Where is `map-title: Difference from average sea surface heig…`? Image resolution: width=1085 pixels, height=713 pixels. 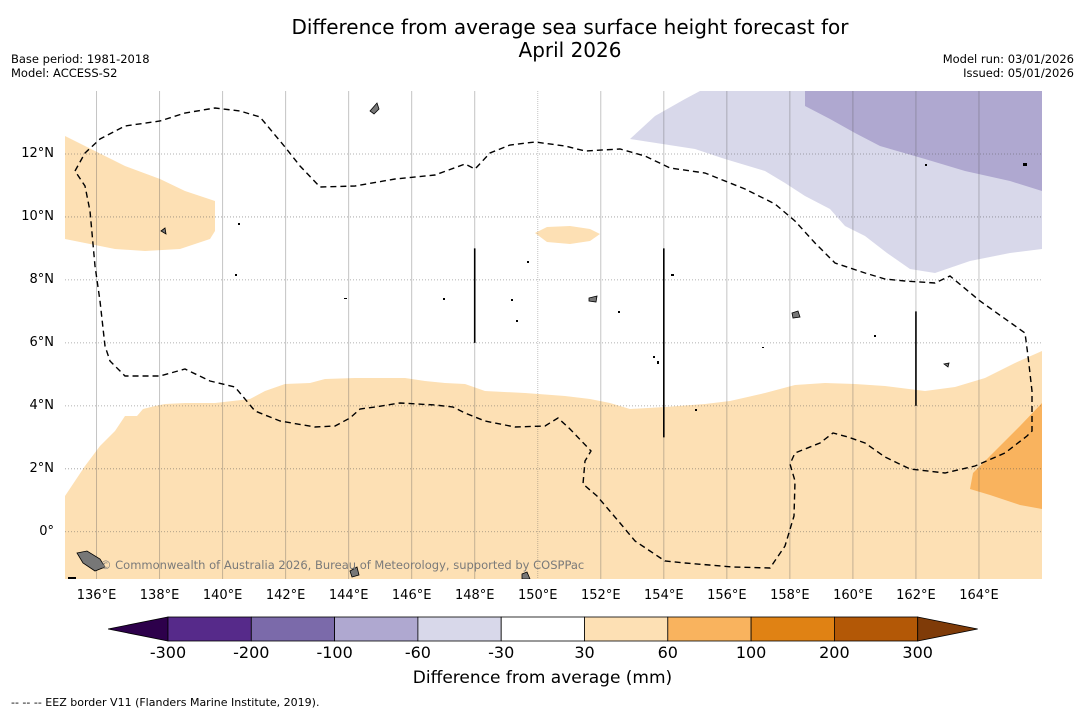 map-title: Difference from average sea surface heig… is located at coordinates (570, 39).